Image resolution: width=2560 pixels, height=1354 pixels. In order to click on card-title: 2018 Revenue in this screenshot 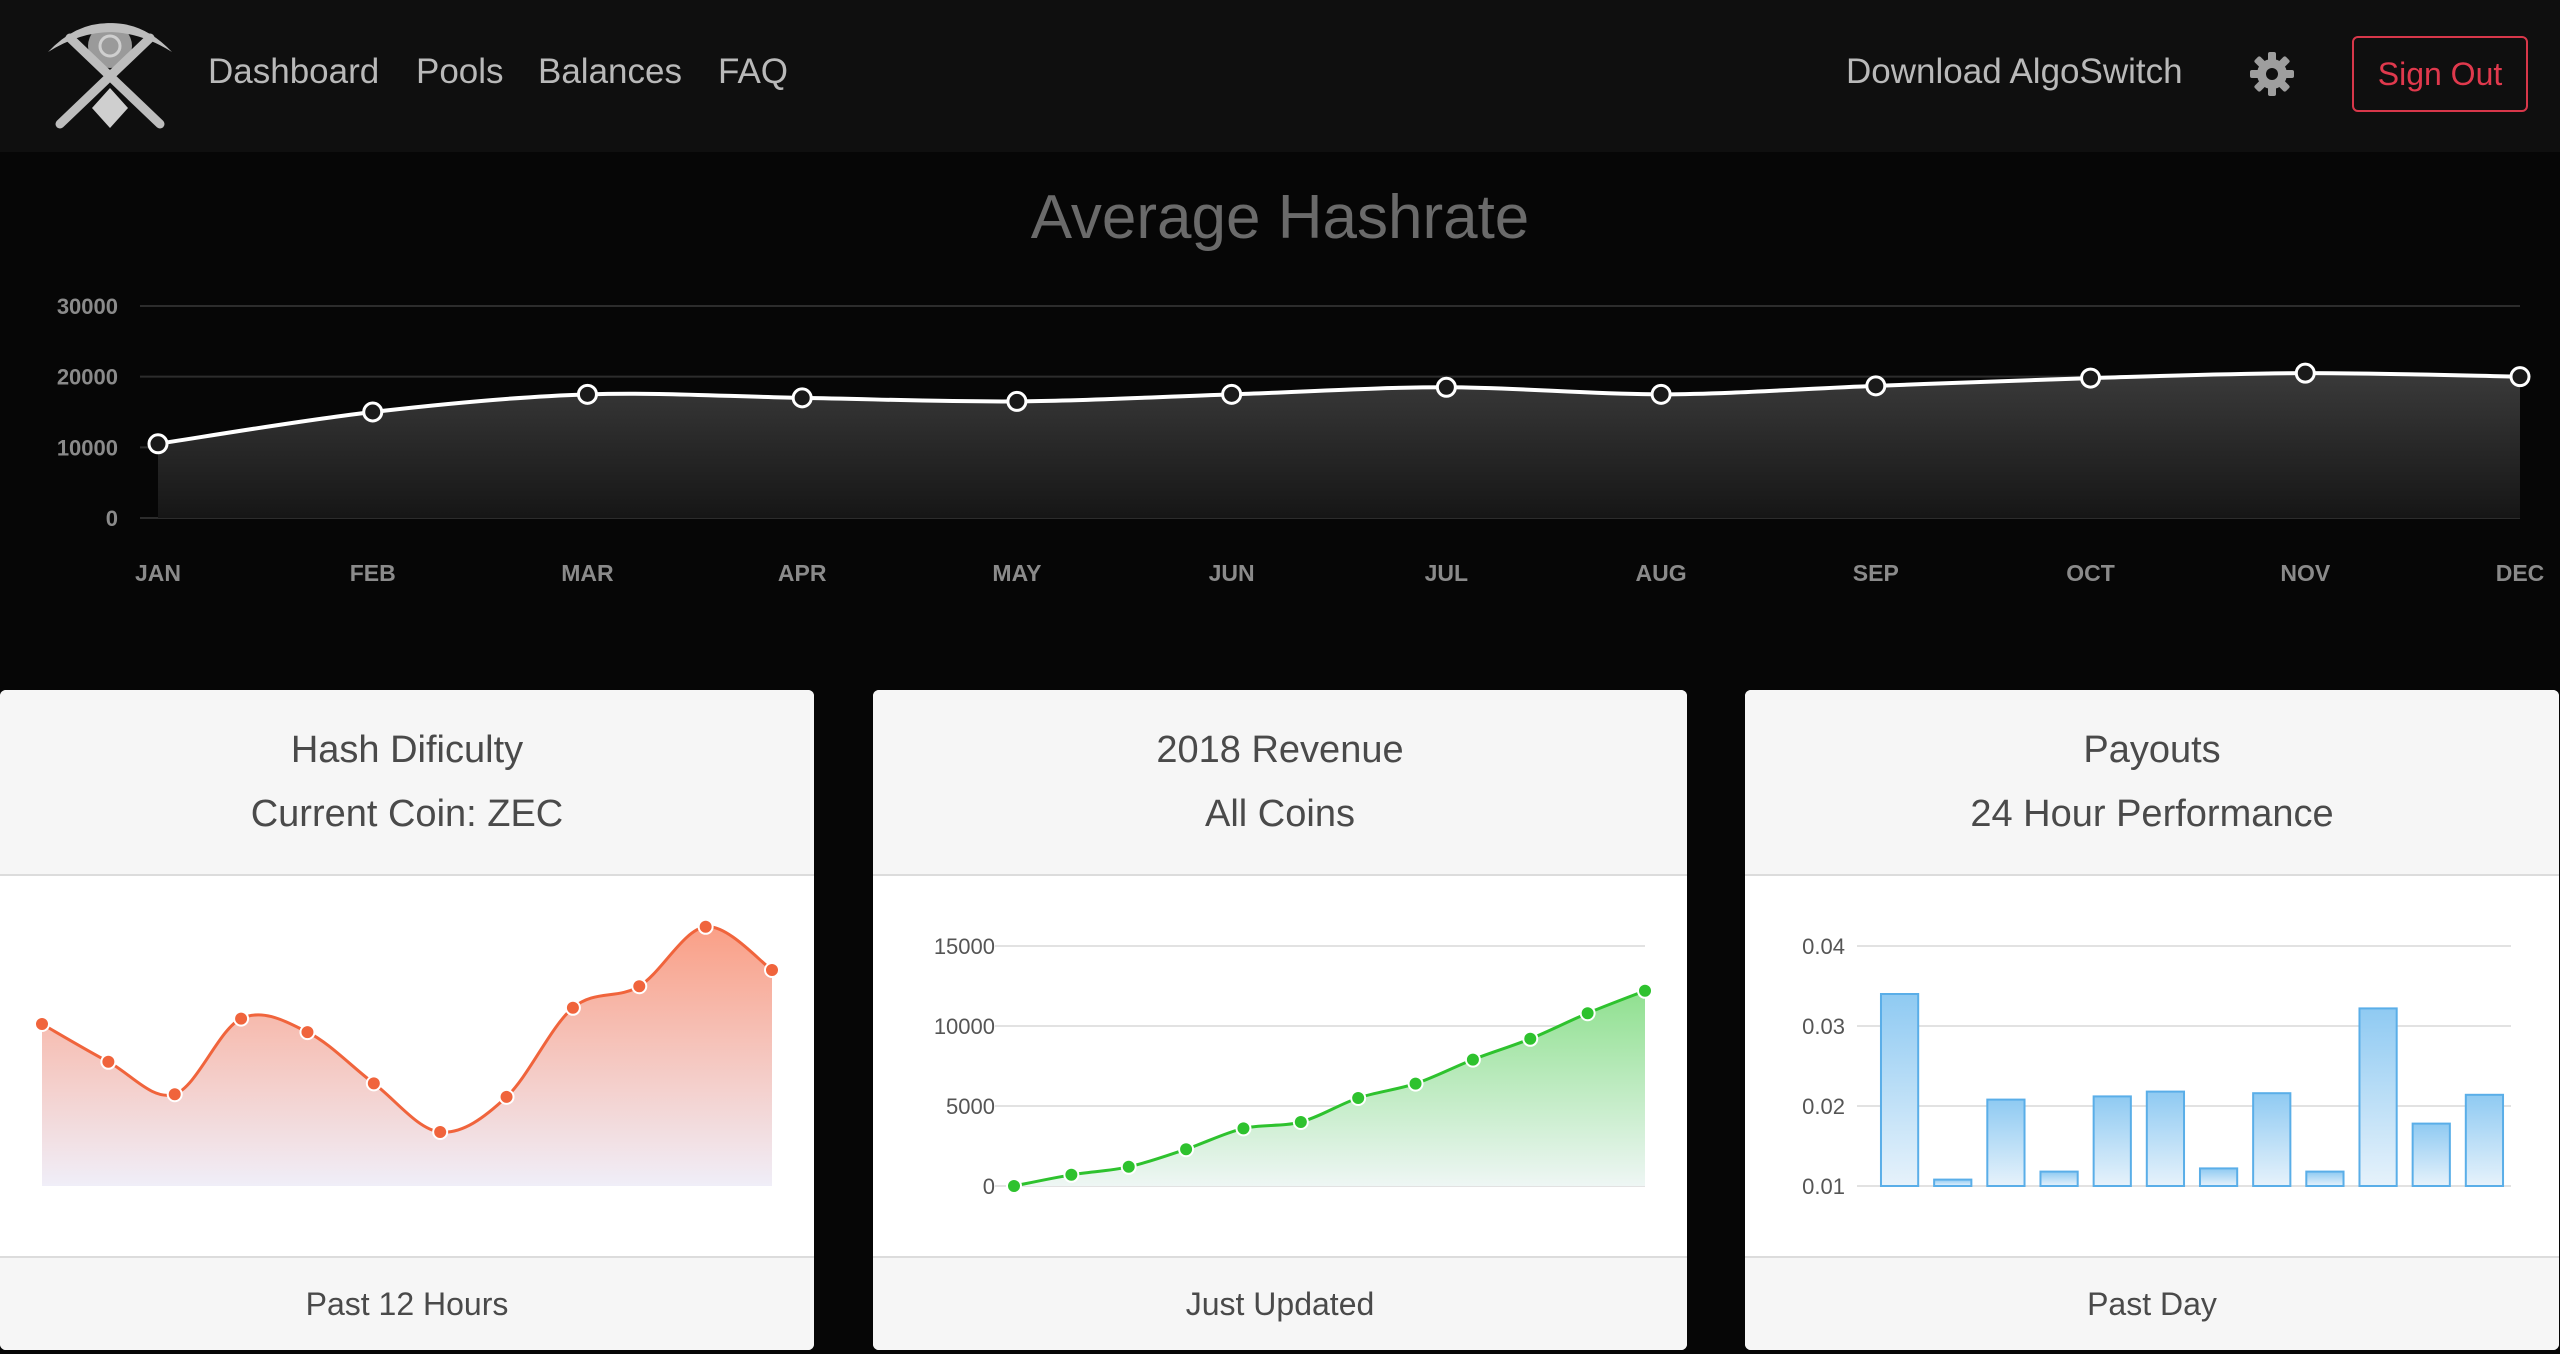, I will do `click(1280, 750)`.